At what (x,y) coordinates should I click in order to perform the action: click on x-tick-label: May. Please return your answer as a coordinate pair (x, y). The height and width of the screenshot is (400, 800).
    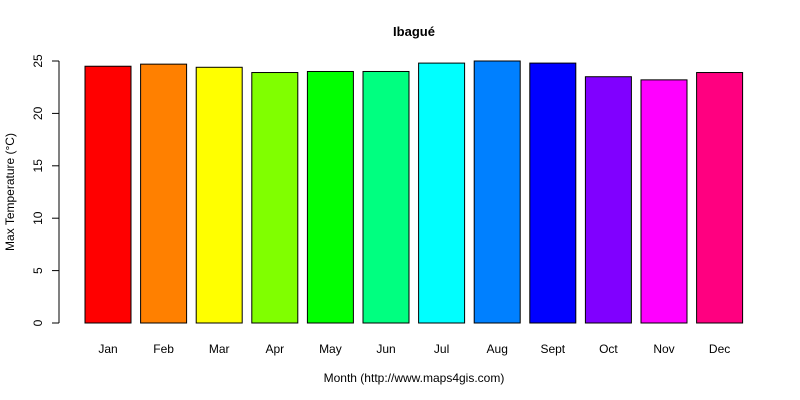
    Looking at the image, I should click on (330, 349).